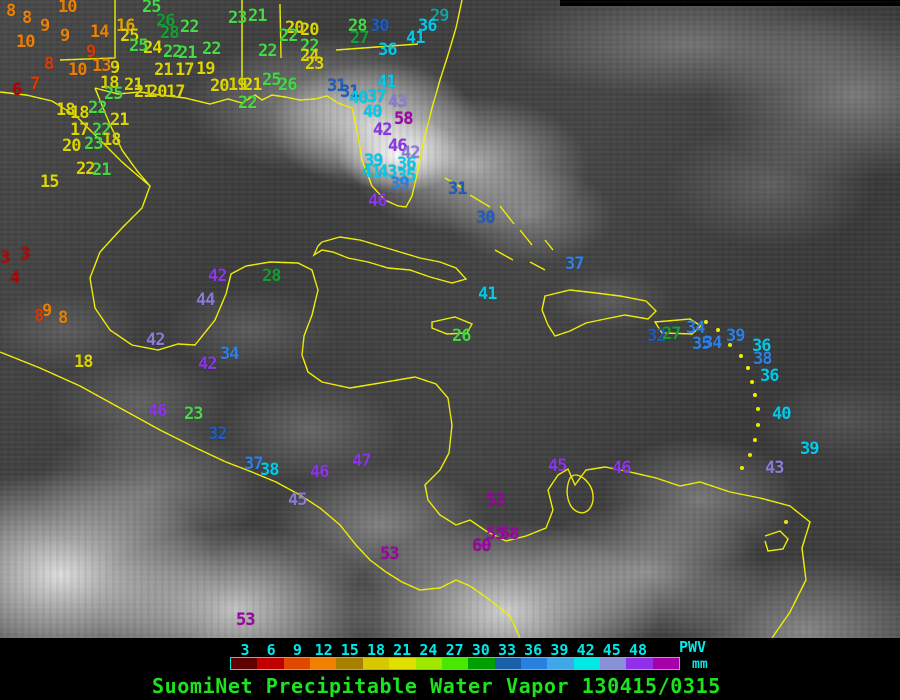  I want to click on colorbar, so click(455, 663).